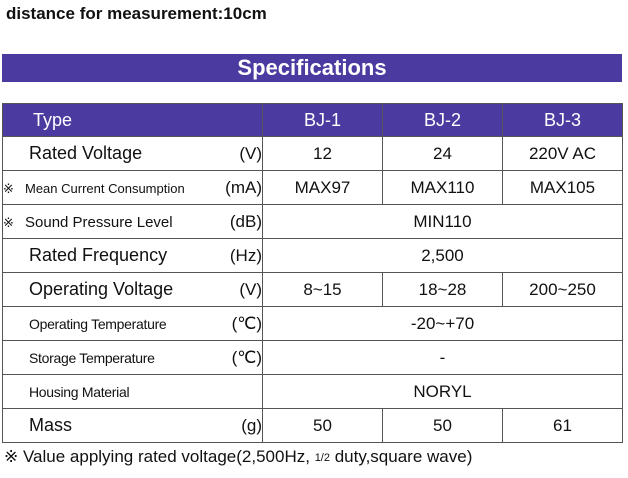  What do you see at coordinates (562, 187) in the screenshot?
I see `value-bj3: MAX105` at bounding box center [562, 187].